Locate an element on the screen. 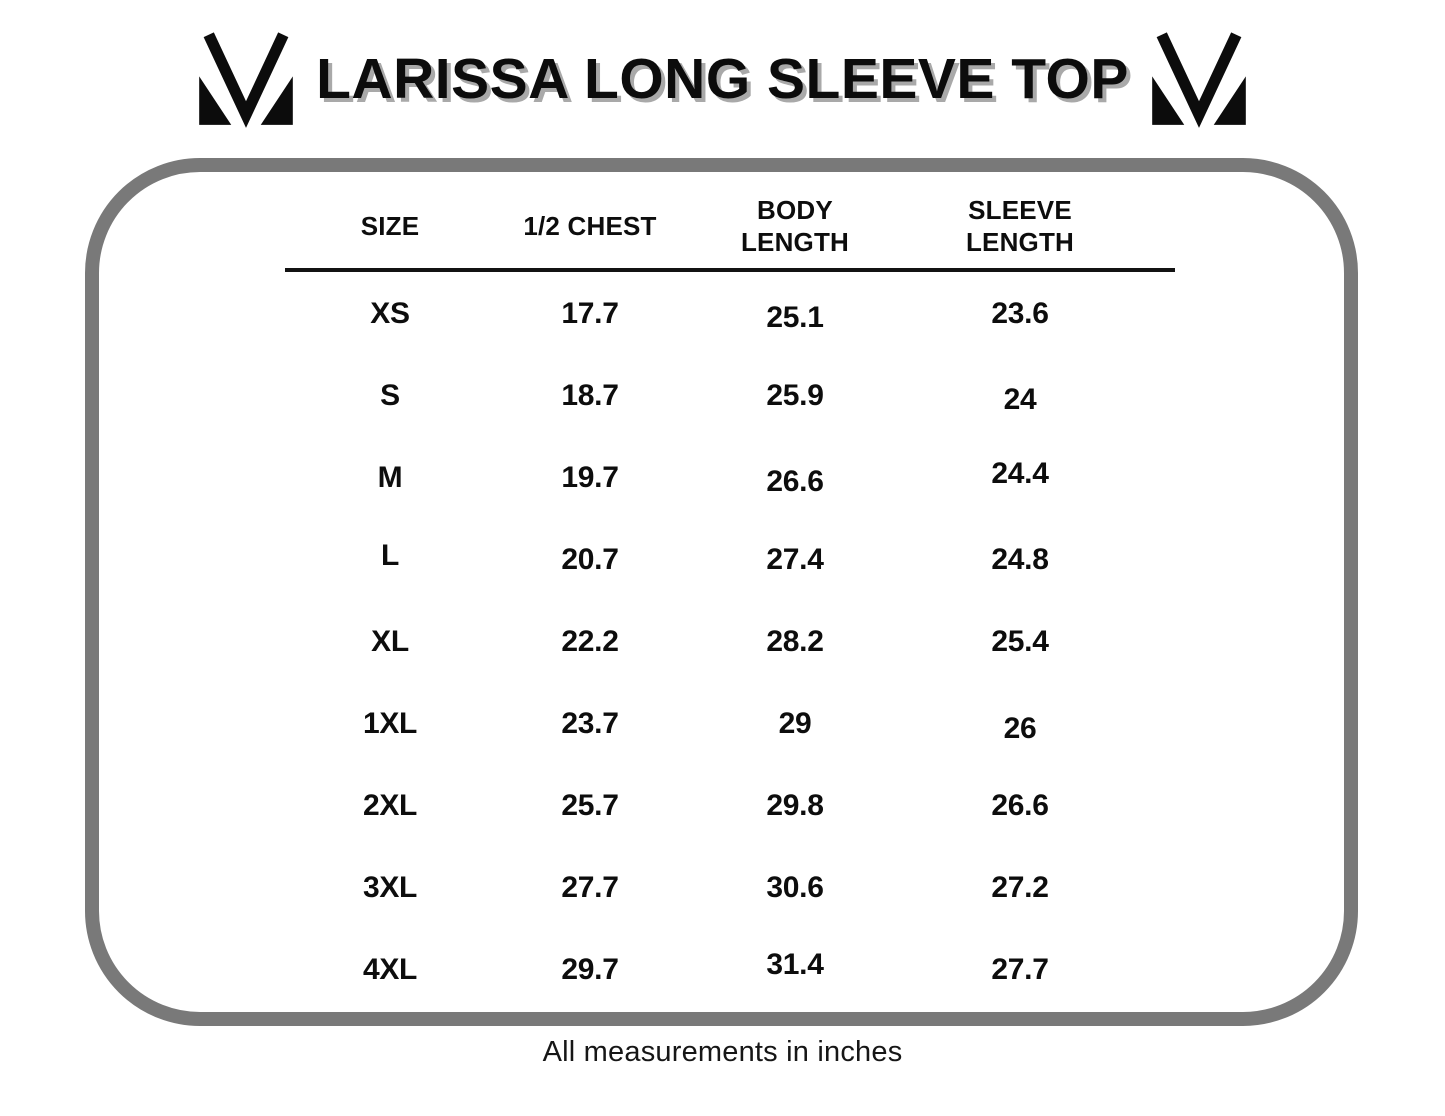 The height and width of the screenshot is (1116, 1445). body-length-cell: 29 is located at coordinates (795, 723).